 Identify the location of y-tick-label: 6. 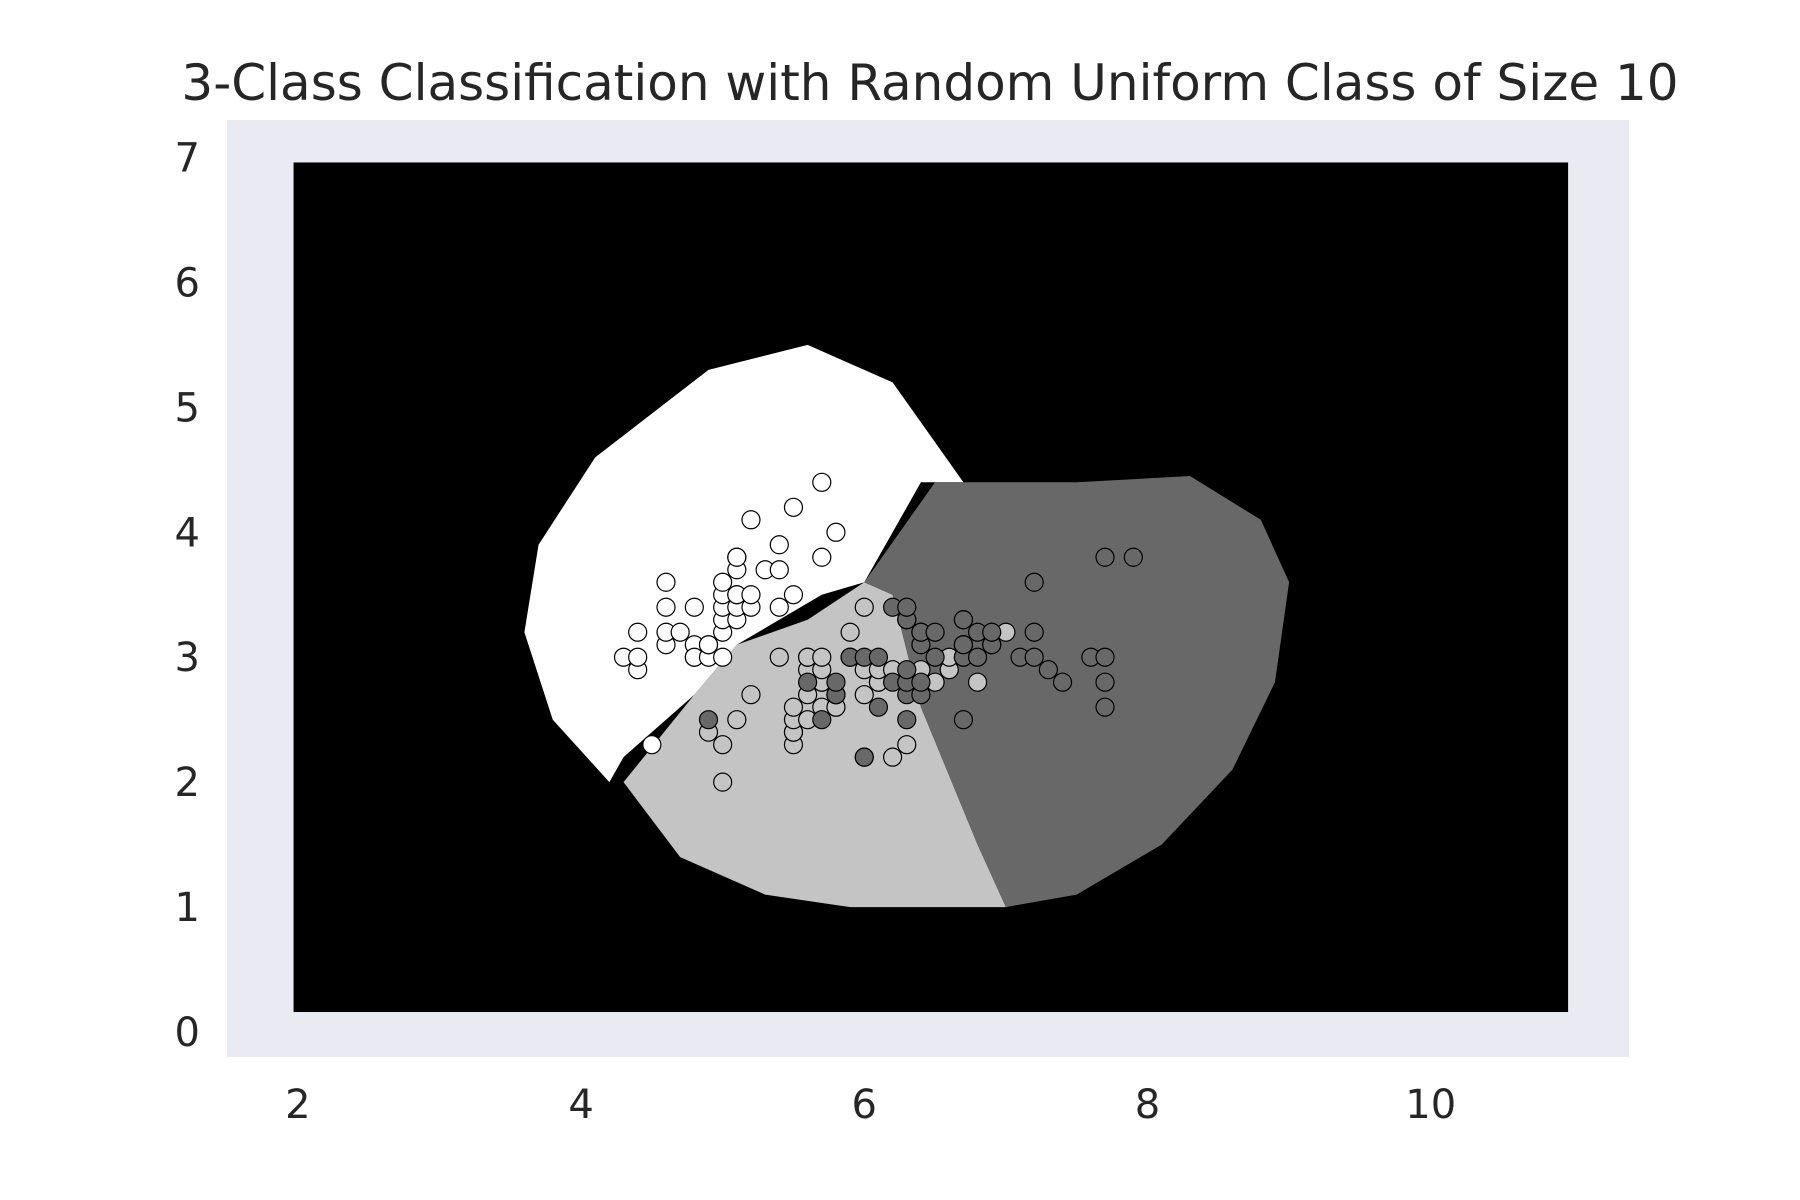
(187, 283).